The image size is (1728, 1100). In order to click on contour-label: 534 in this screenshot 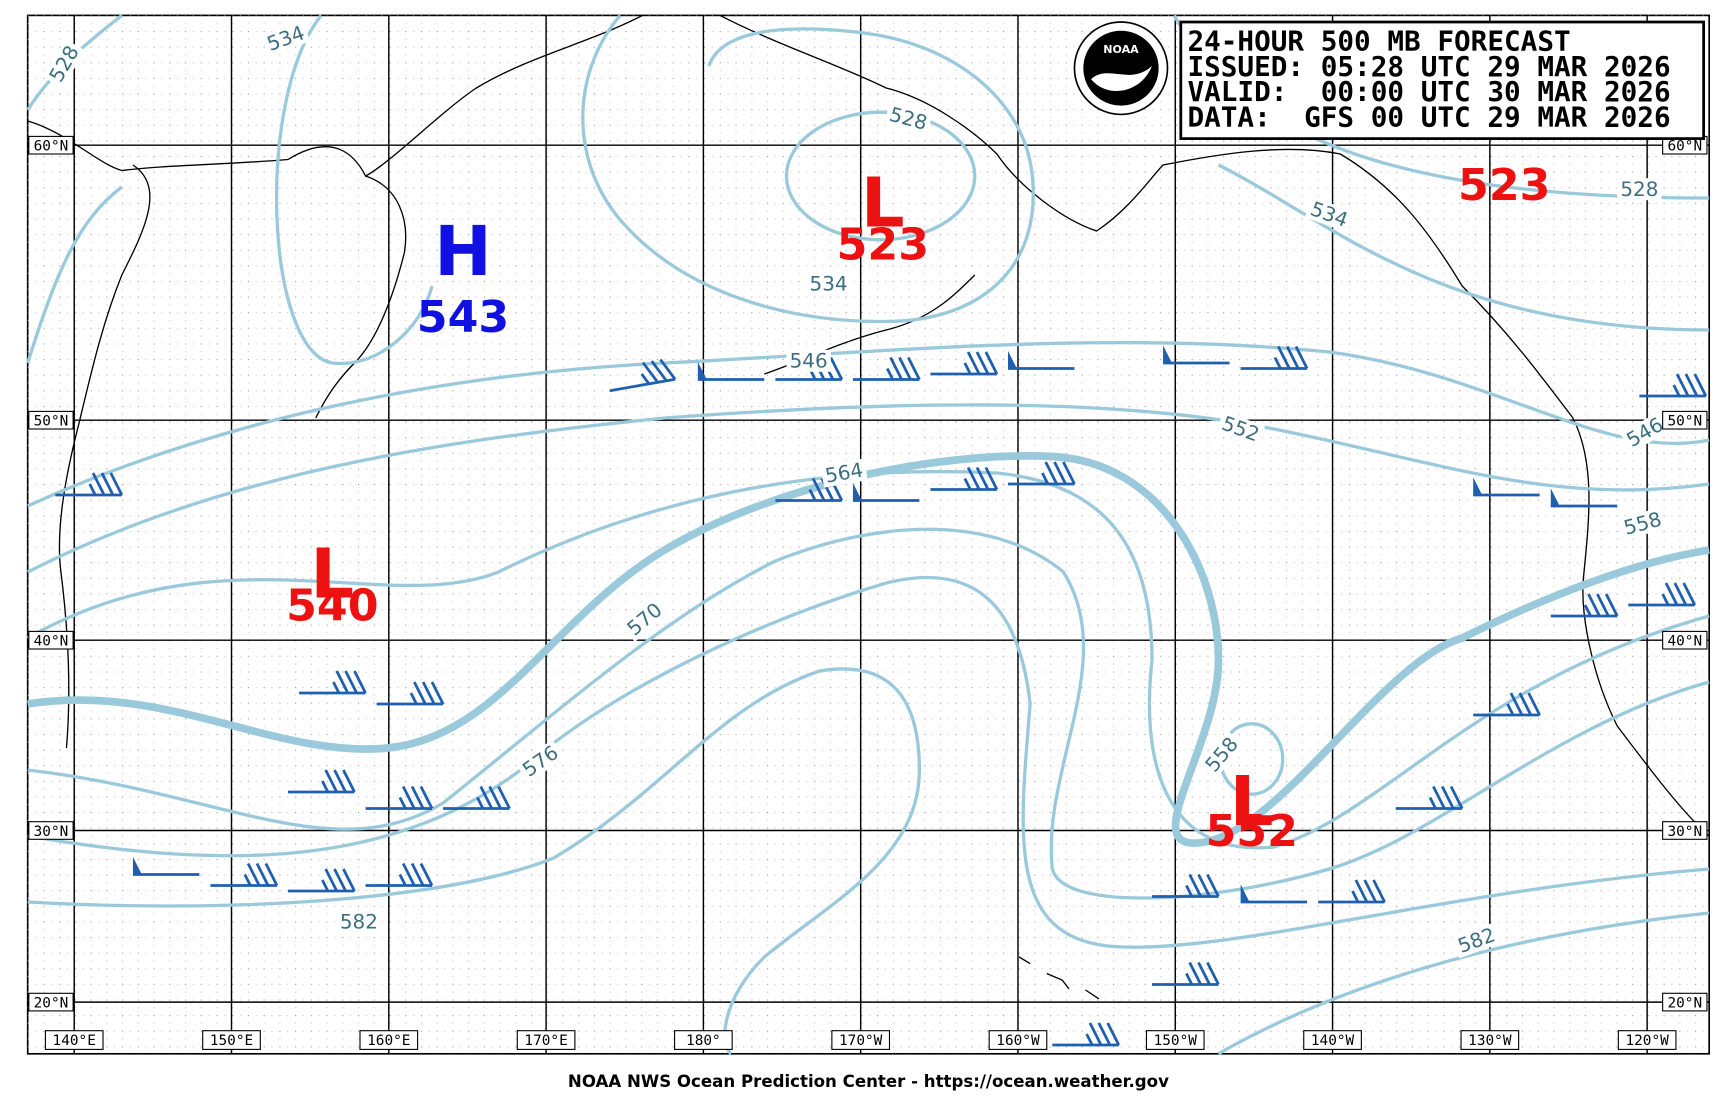, I will do `click(829, 283)`.